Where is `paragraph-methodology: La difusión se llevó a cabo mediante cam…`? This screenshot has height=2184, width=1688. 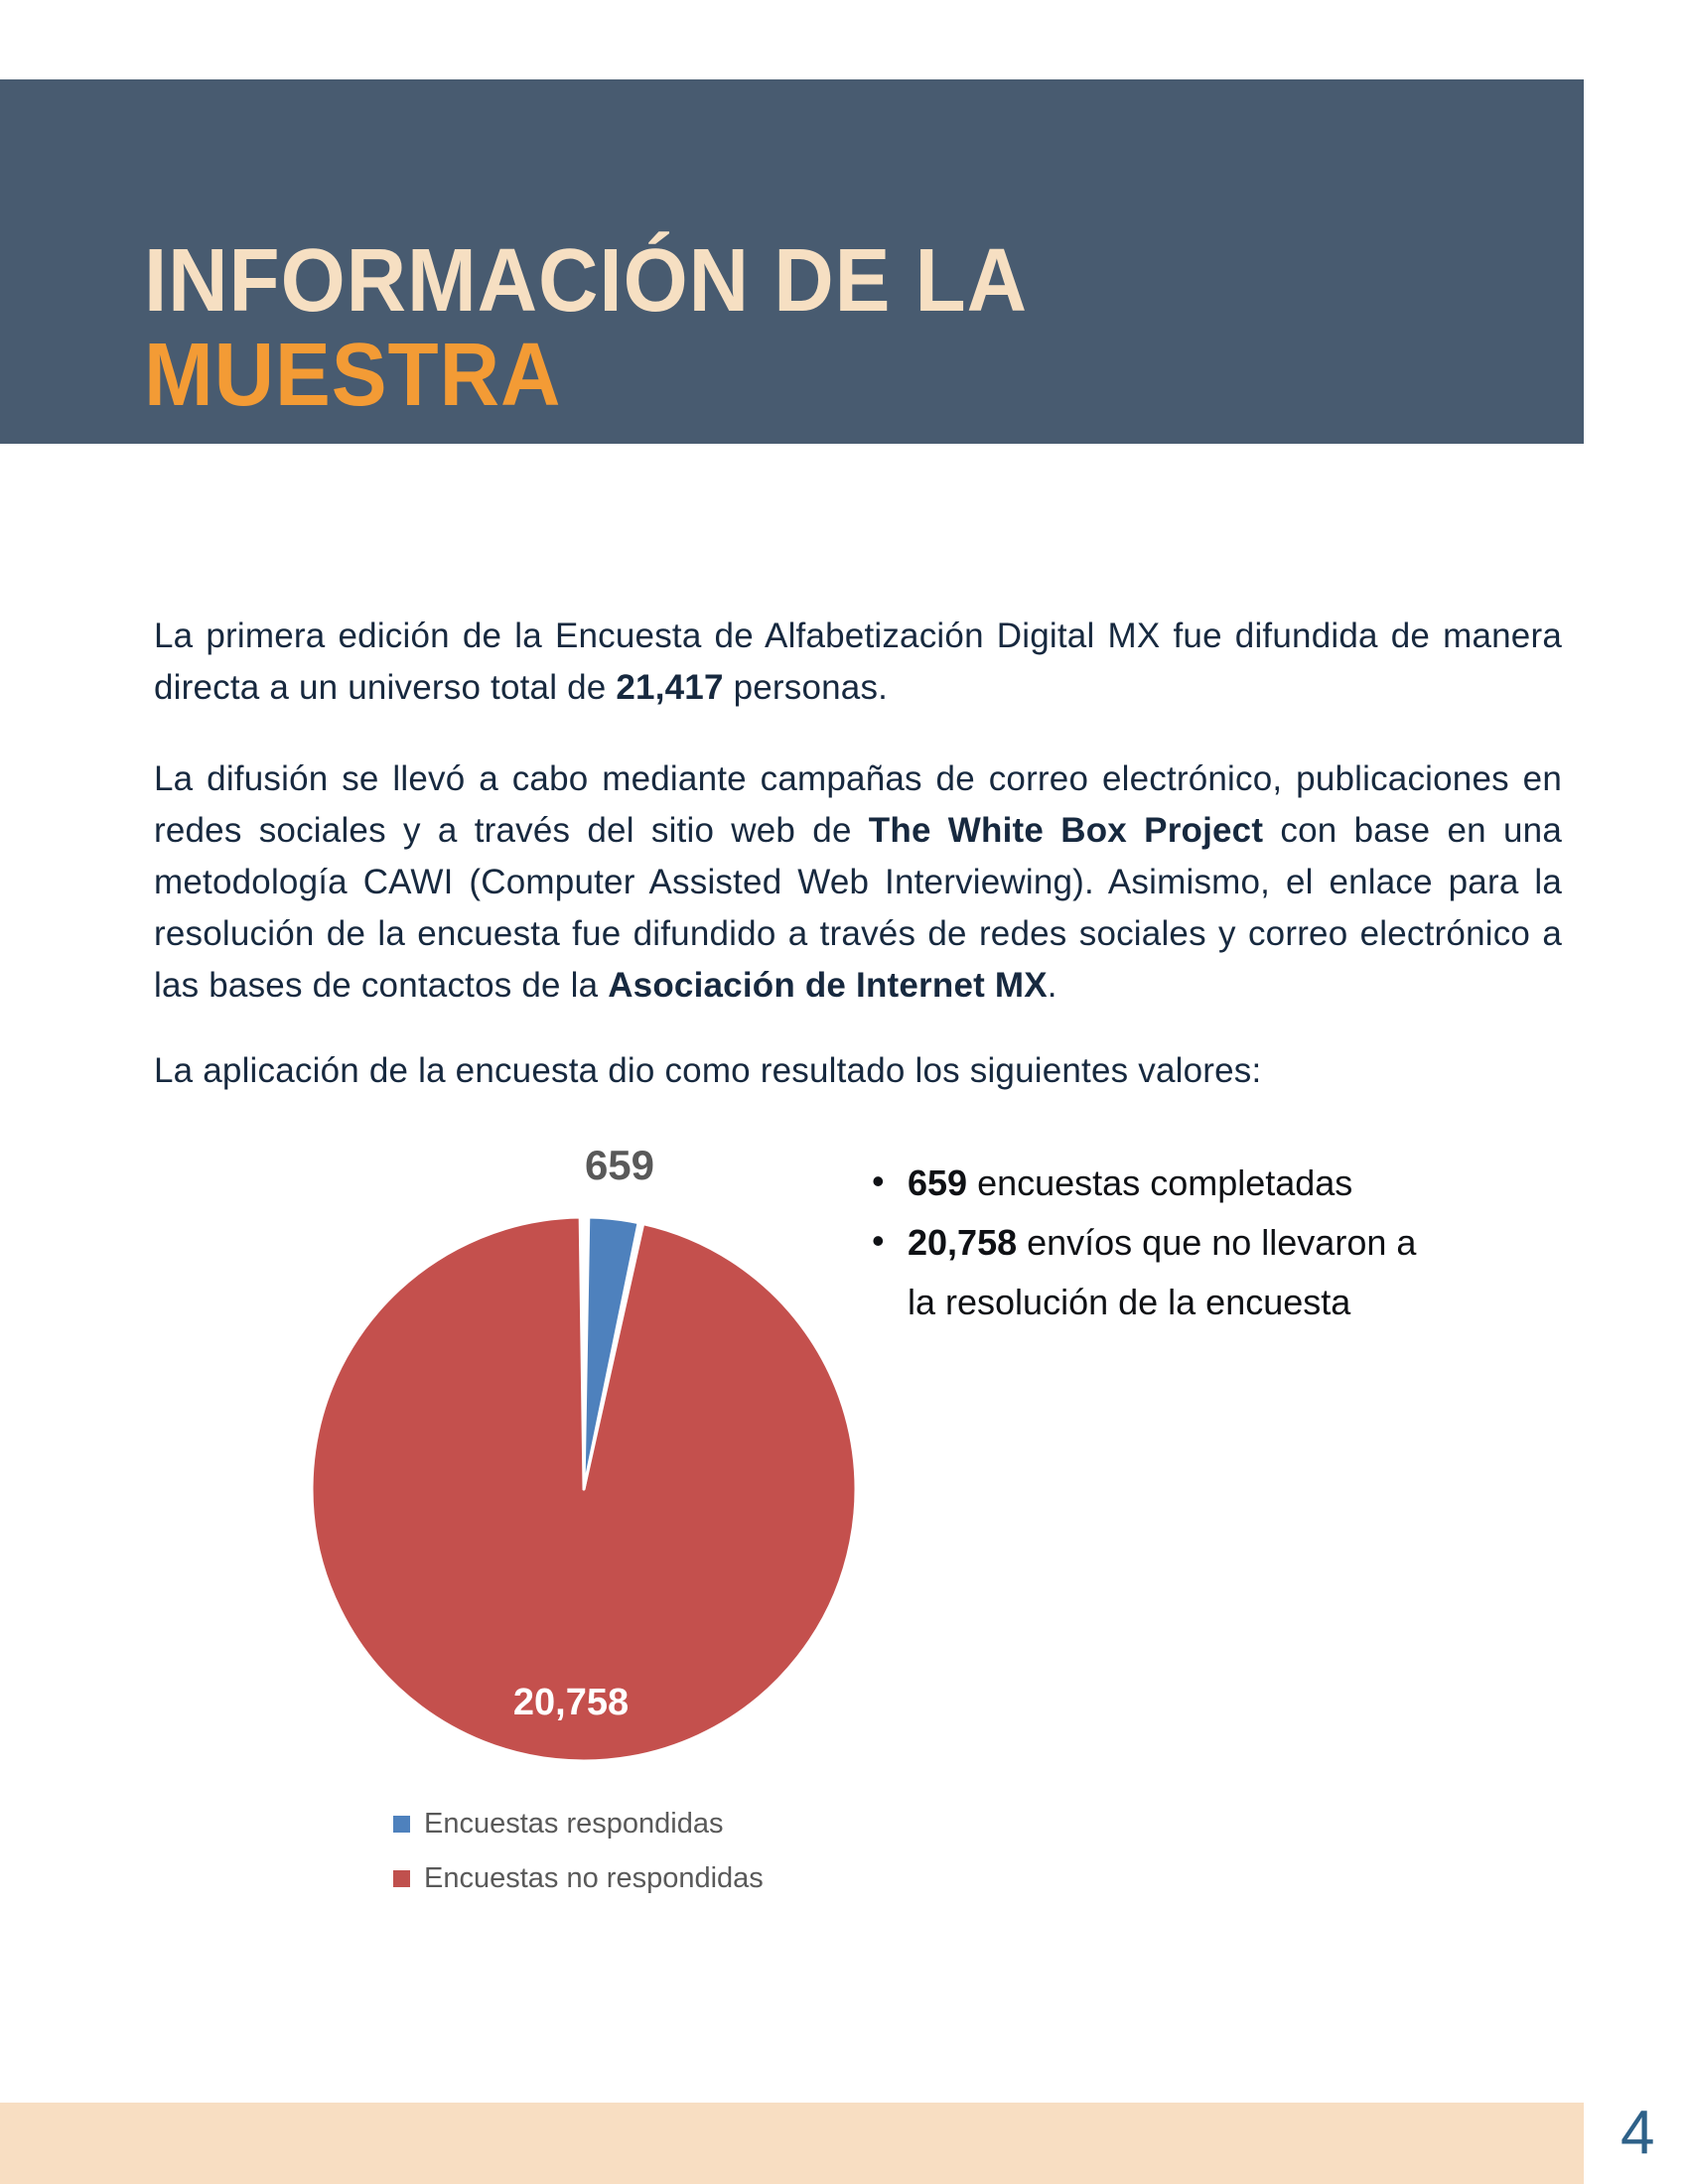 paragraph-methodology: La difusión se llevó a cabo mediante cam… is located at coordinates (858, 882).